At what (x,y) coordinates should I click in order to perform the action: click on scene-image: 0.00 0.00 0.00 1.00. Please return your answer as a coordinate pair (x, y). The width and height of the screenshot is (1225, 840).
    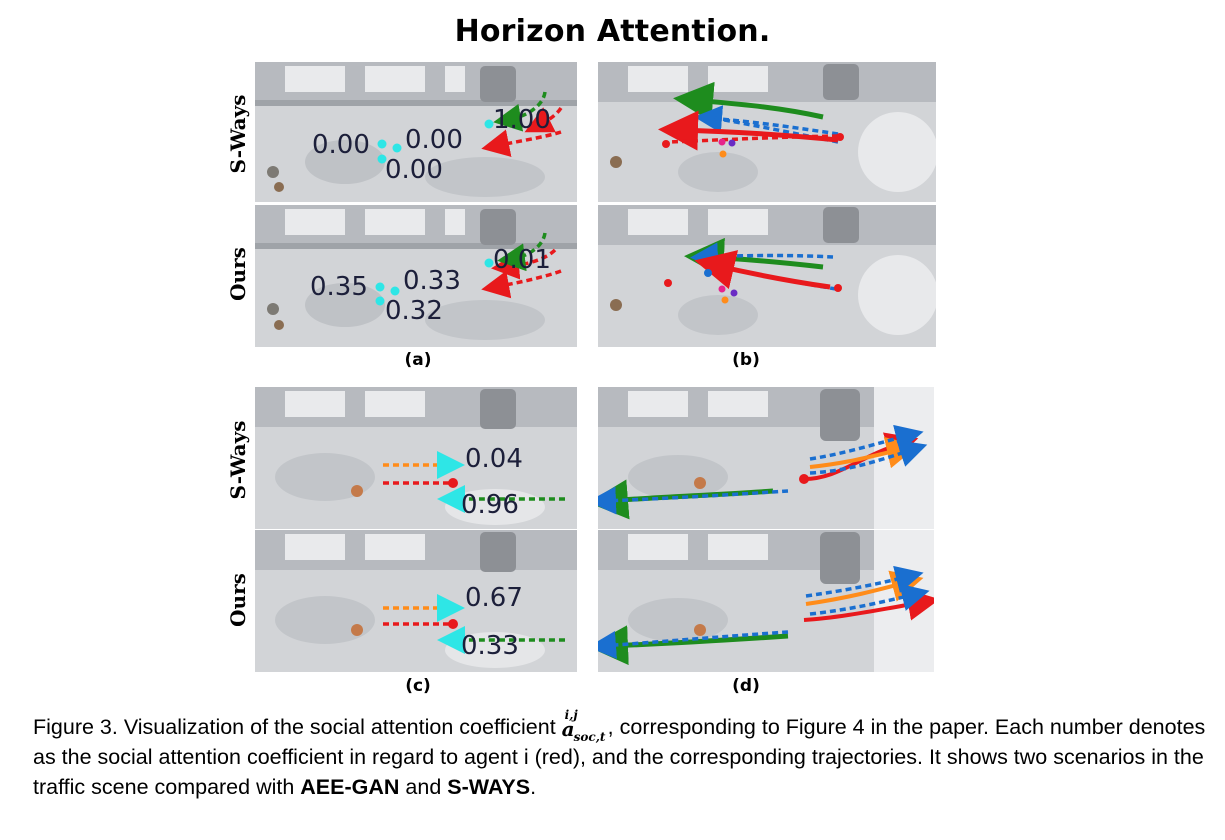
    Looking at the image, I should click on (416, 132).